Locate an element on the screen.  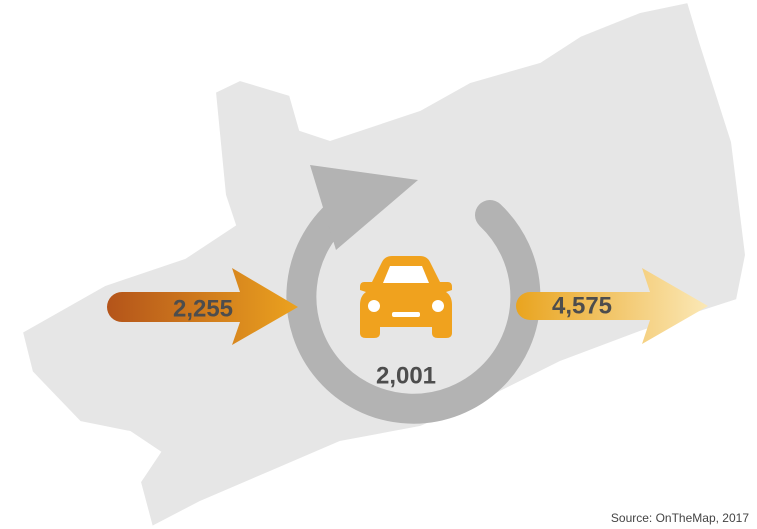
inflow-label: 2,255 is located at coordinates (203, 308).